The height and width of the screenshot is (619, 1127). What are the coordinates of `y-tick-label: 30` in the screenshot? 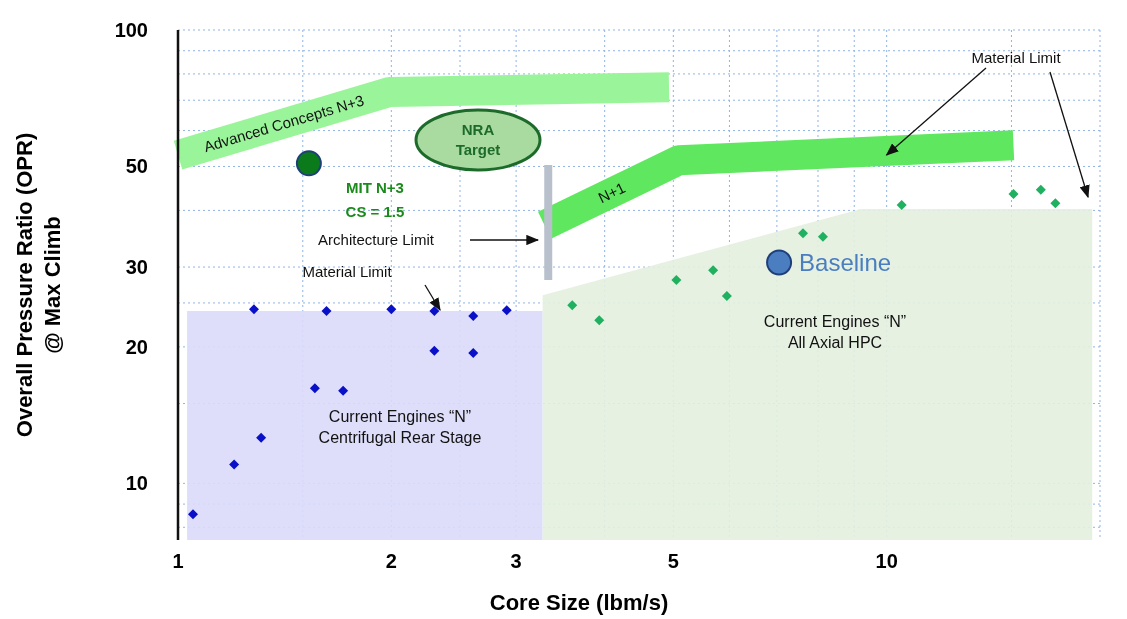 It's located at (136, 267).